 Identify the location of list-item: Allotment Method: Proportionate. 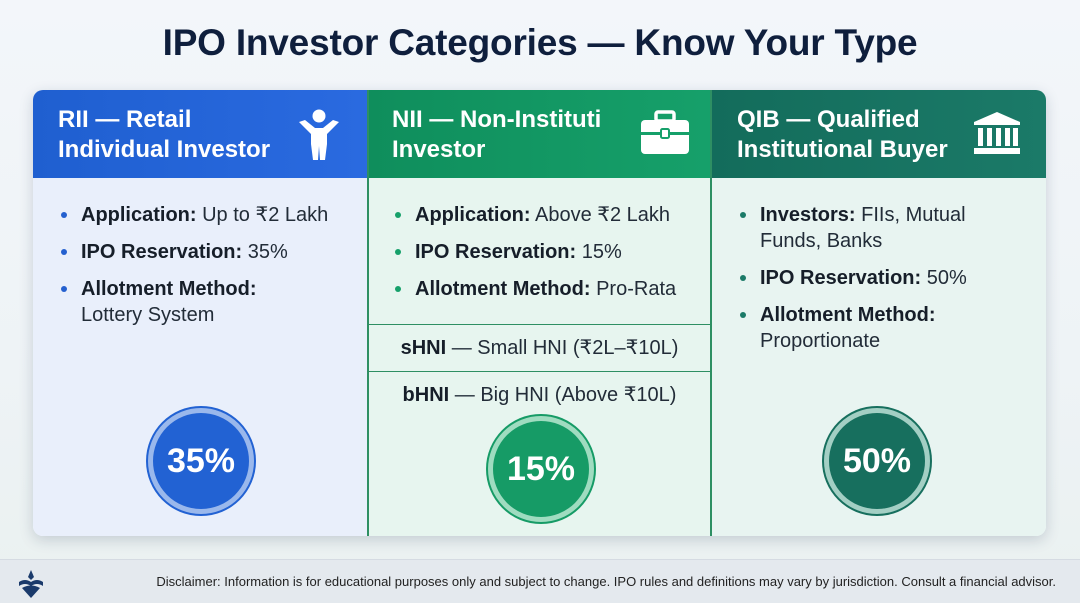
(883, 328).